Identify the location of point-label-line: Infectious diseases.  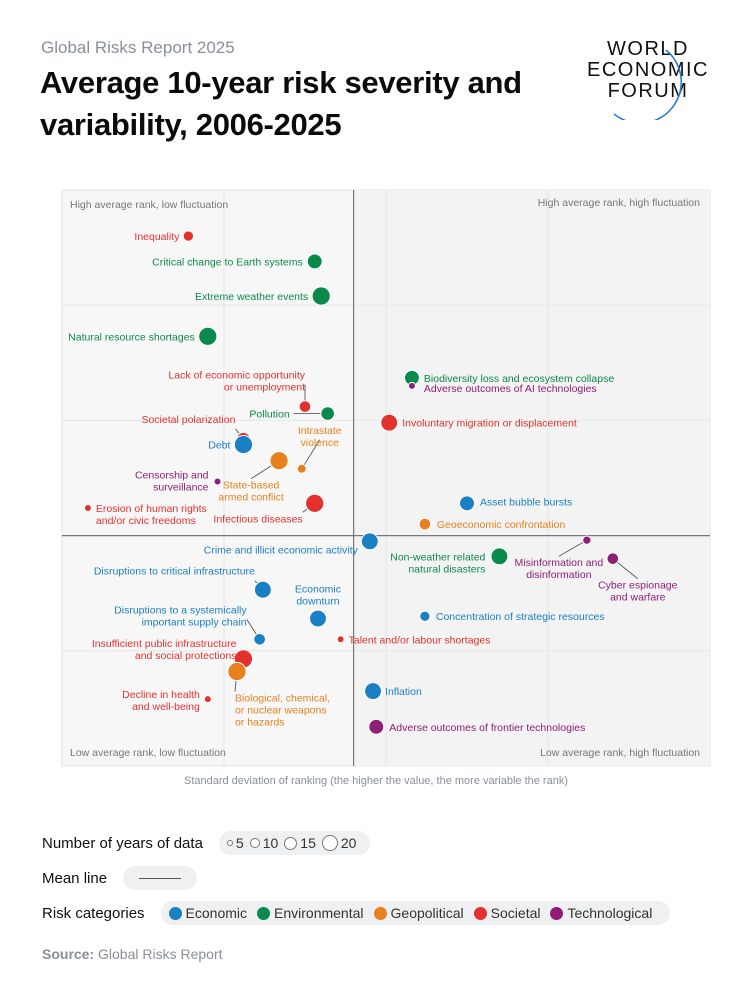
(257, 519).